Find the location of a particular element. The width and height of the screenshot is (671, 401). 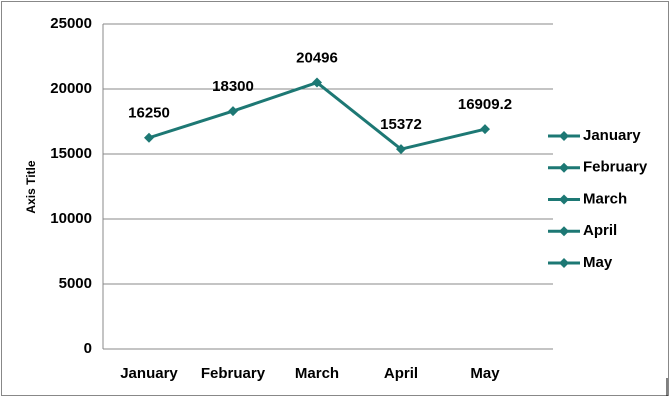

data-label: 15372 is located at coordinates (401, 124).